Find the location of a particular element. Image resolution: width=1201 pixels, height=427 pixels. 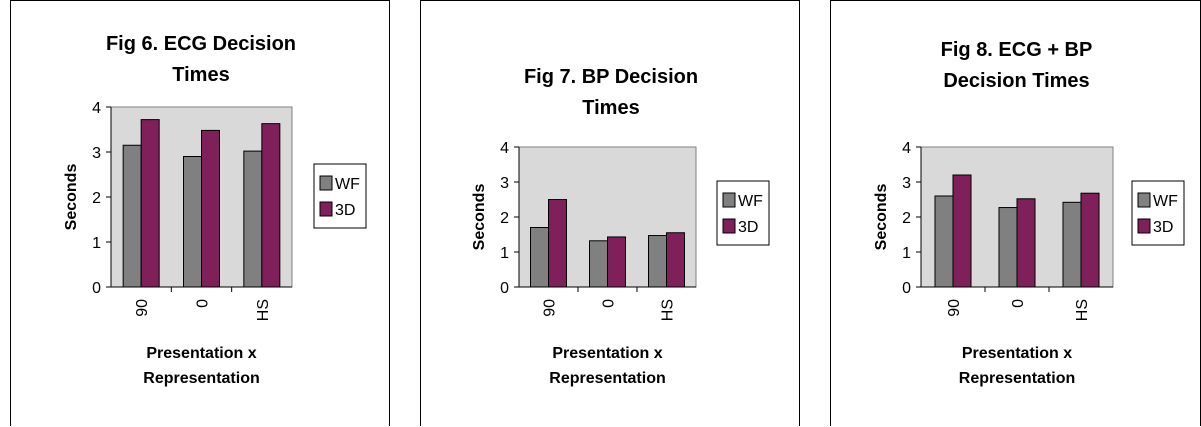

chart-title-line: Fig 7. BP Decision is located at coordinates (611, 77).